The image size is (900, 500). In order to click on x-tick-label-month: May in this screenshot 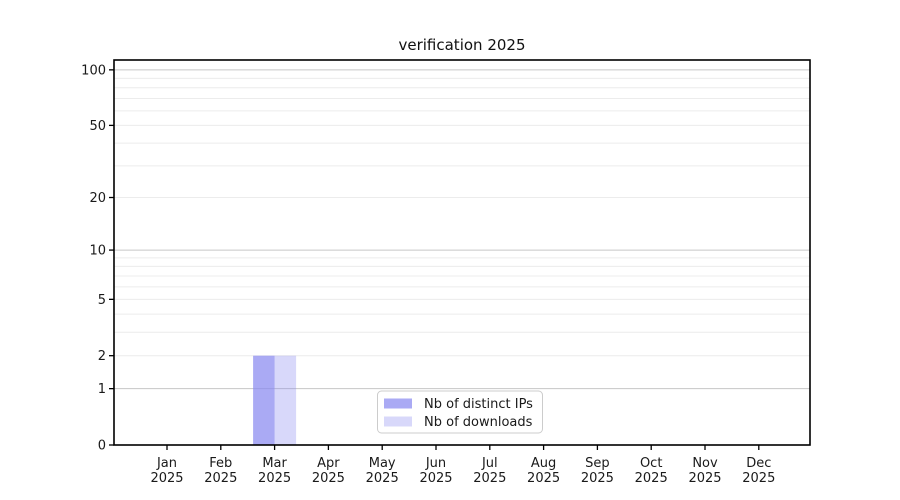, I will do `click(382, 463)`.